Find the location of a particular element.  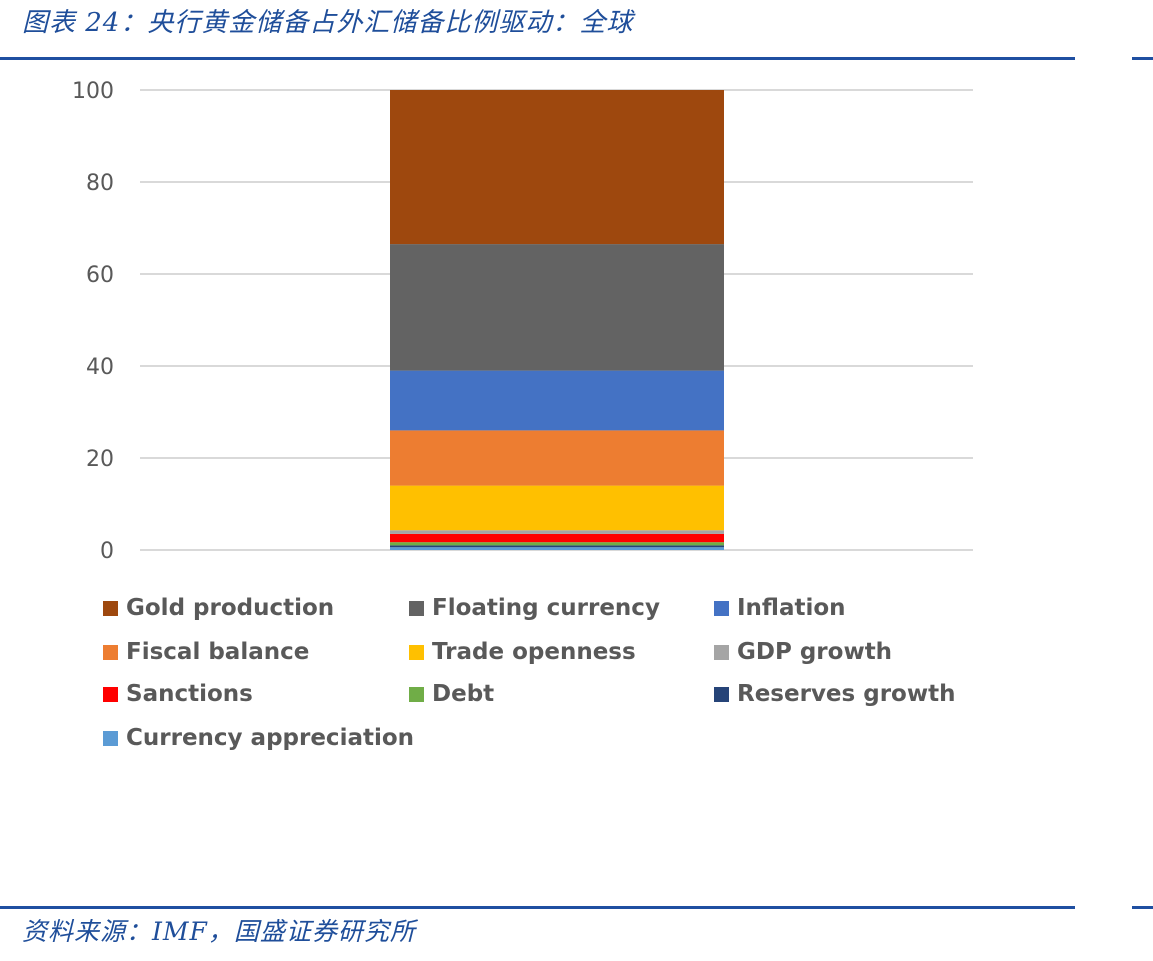

figure-title: 图表 24：央行黄金储备占外汇储备比例驱动：全球 is located at coordinates (328, 23).